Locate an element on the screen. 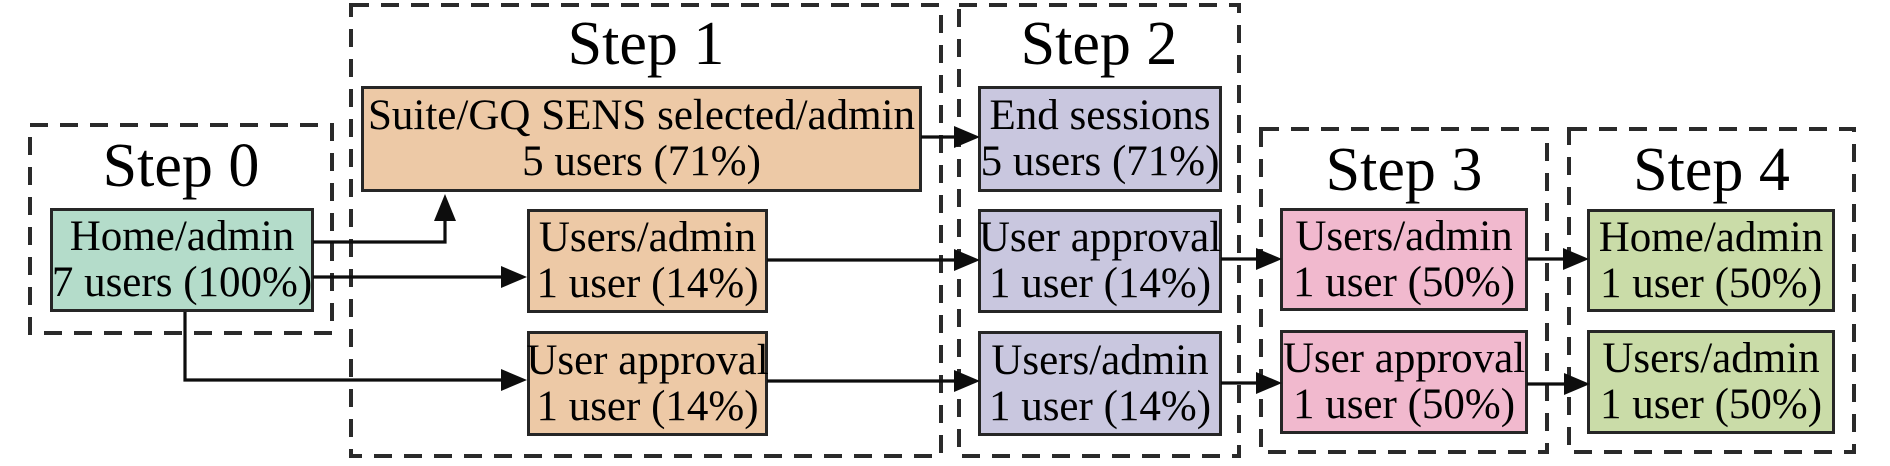 Image resolution: width=1890 pixels, height=466 pixels. step2-title: Step 2 is located at coordinates (1099, 44).